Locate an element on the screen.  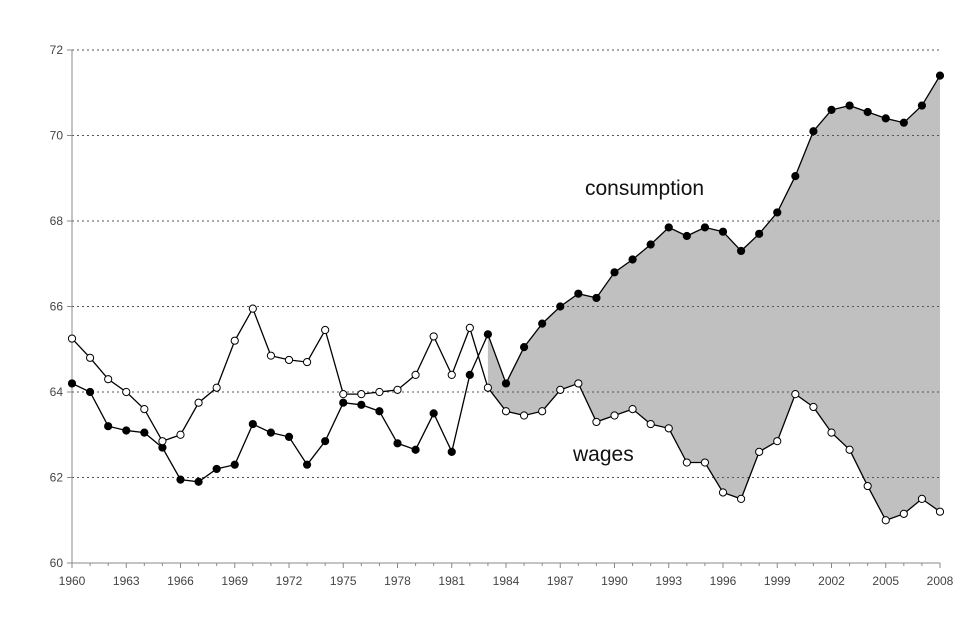
x-tick-label: 2008 is located at coordinates (940, 581).